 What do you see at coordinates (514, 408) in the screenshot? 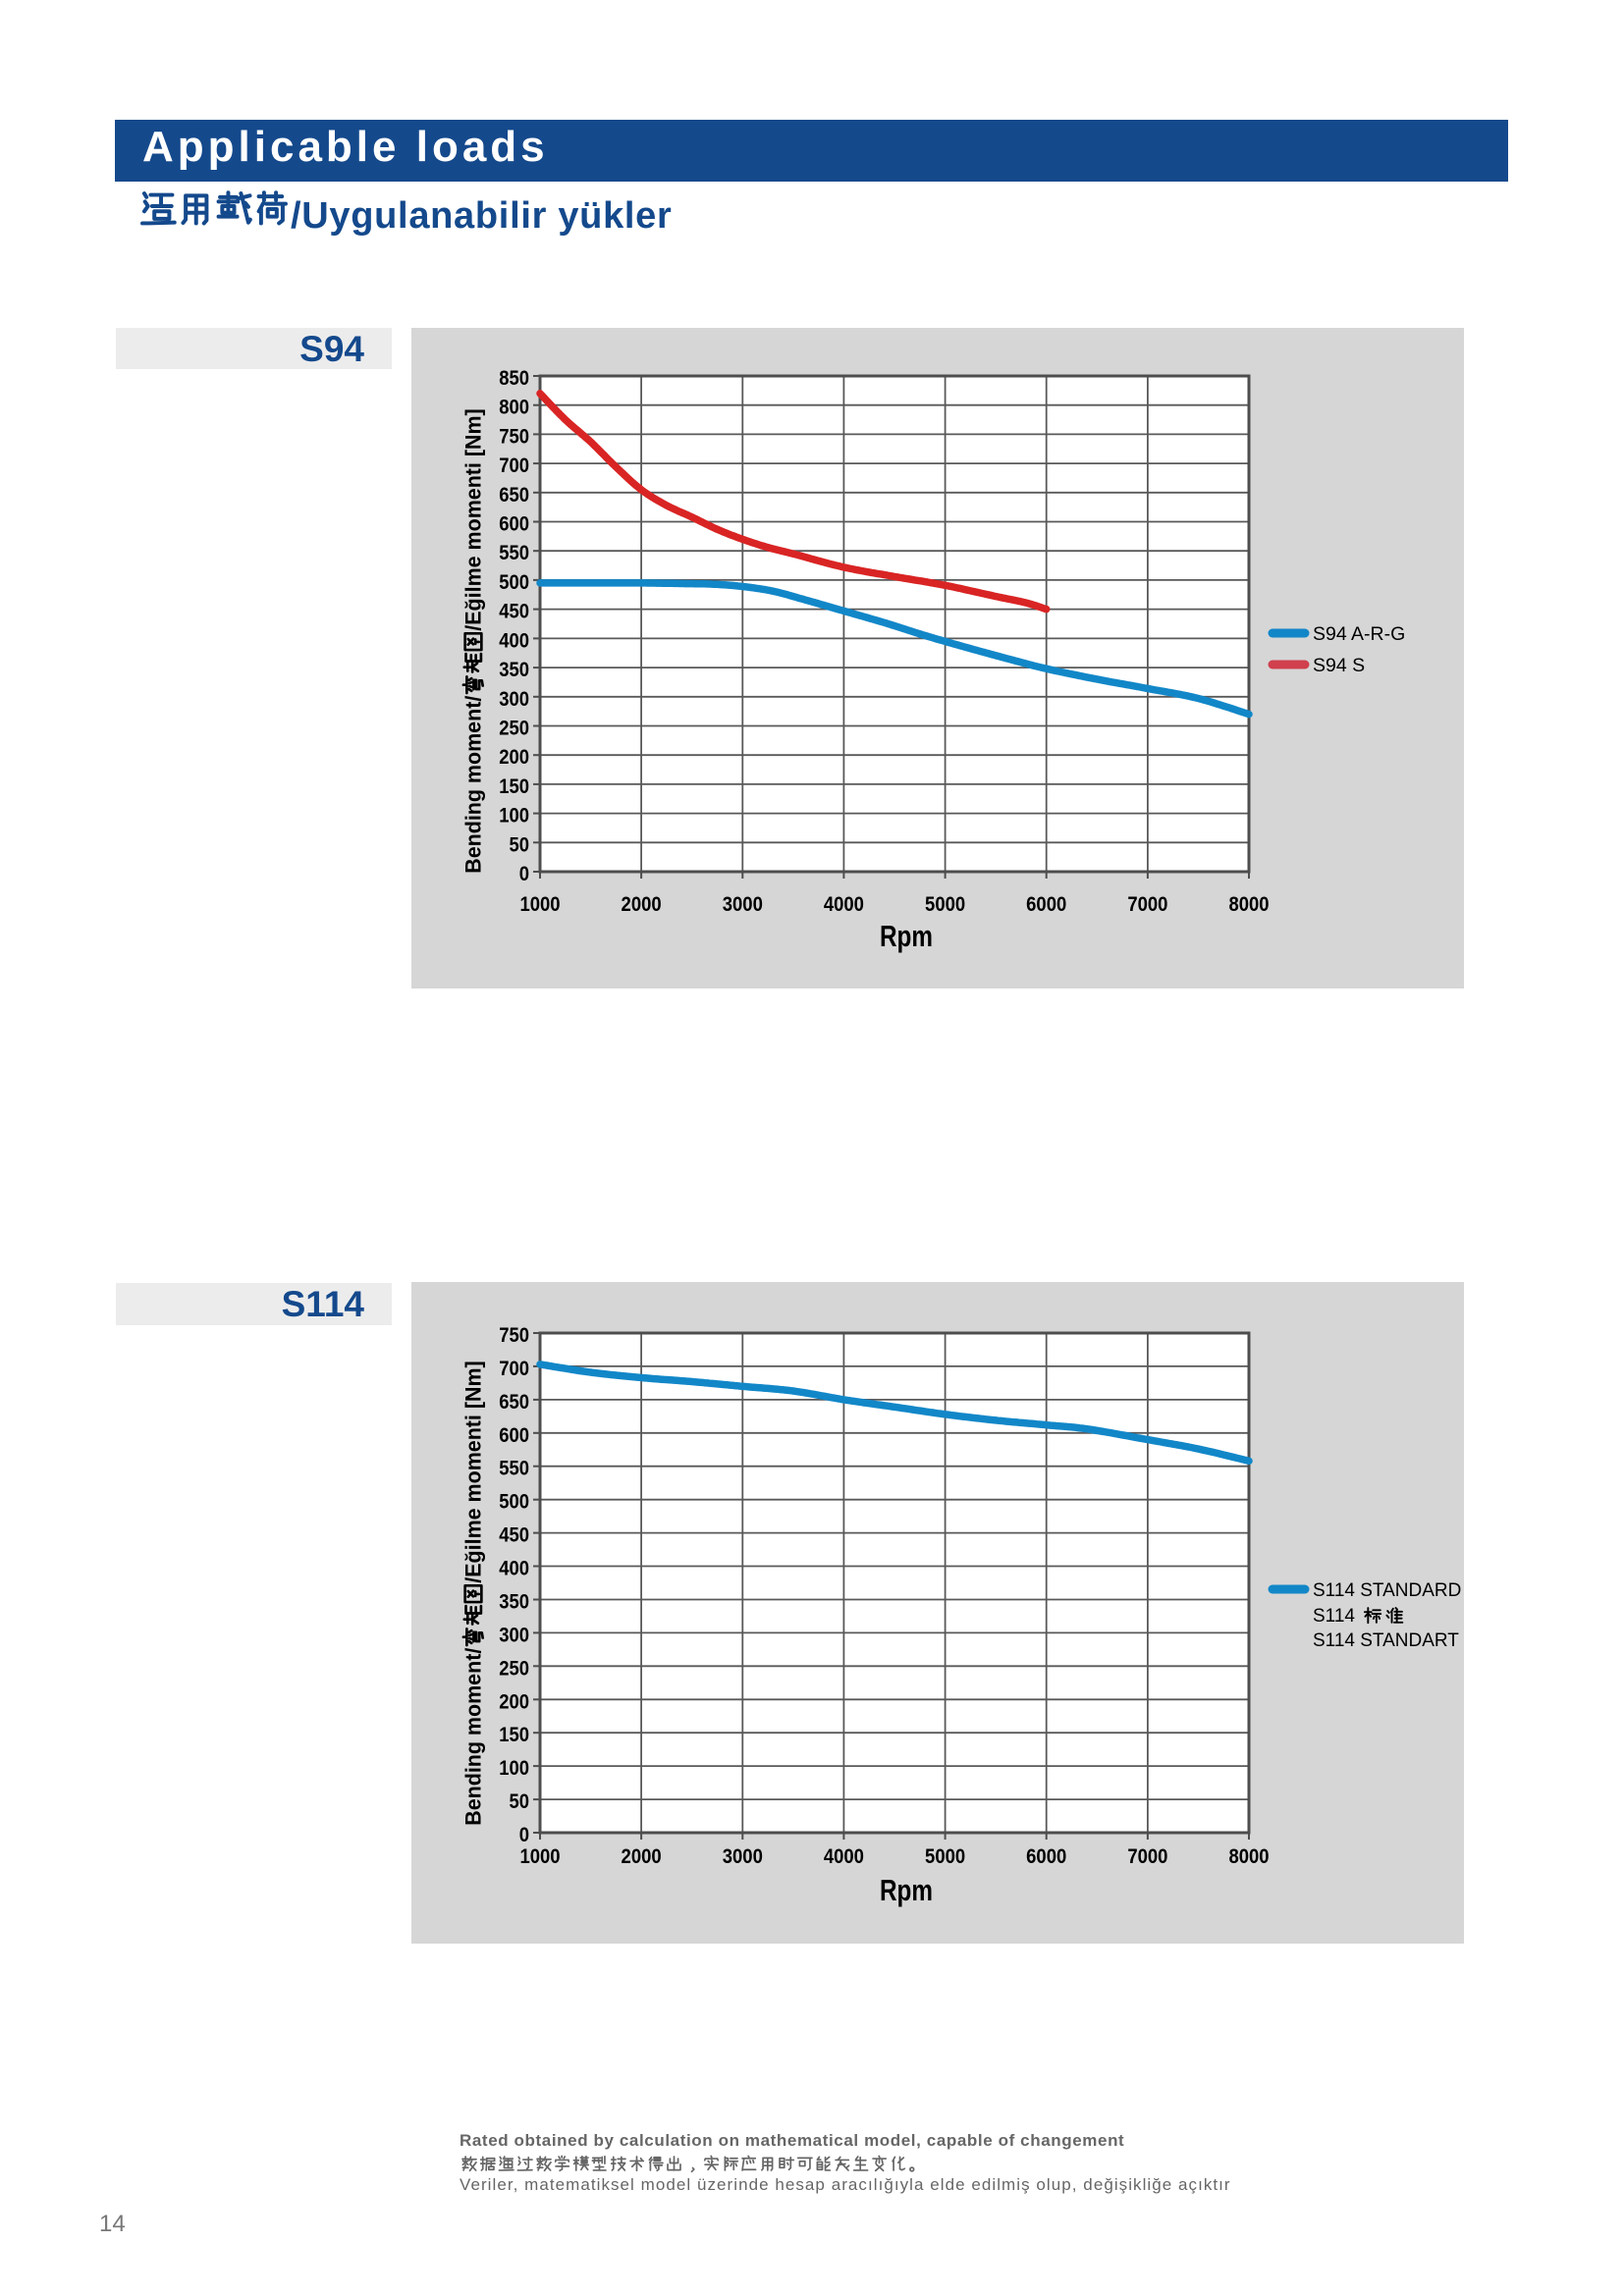
I see `svg-text: 800` at bounding box center [514, 408].